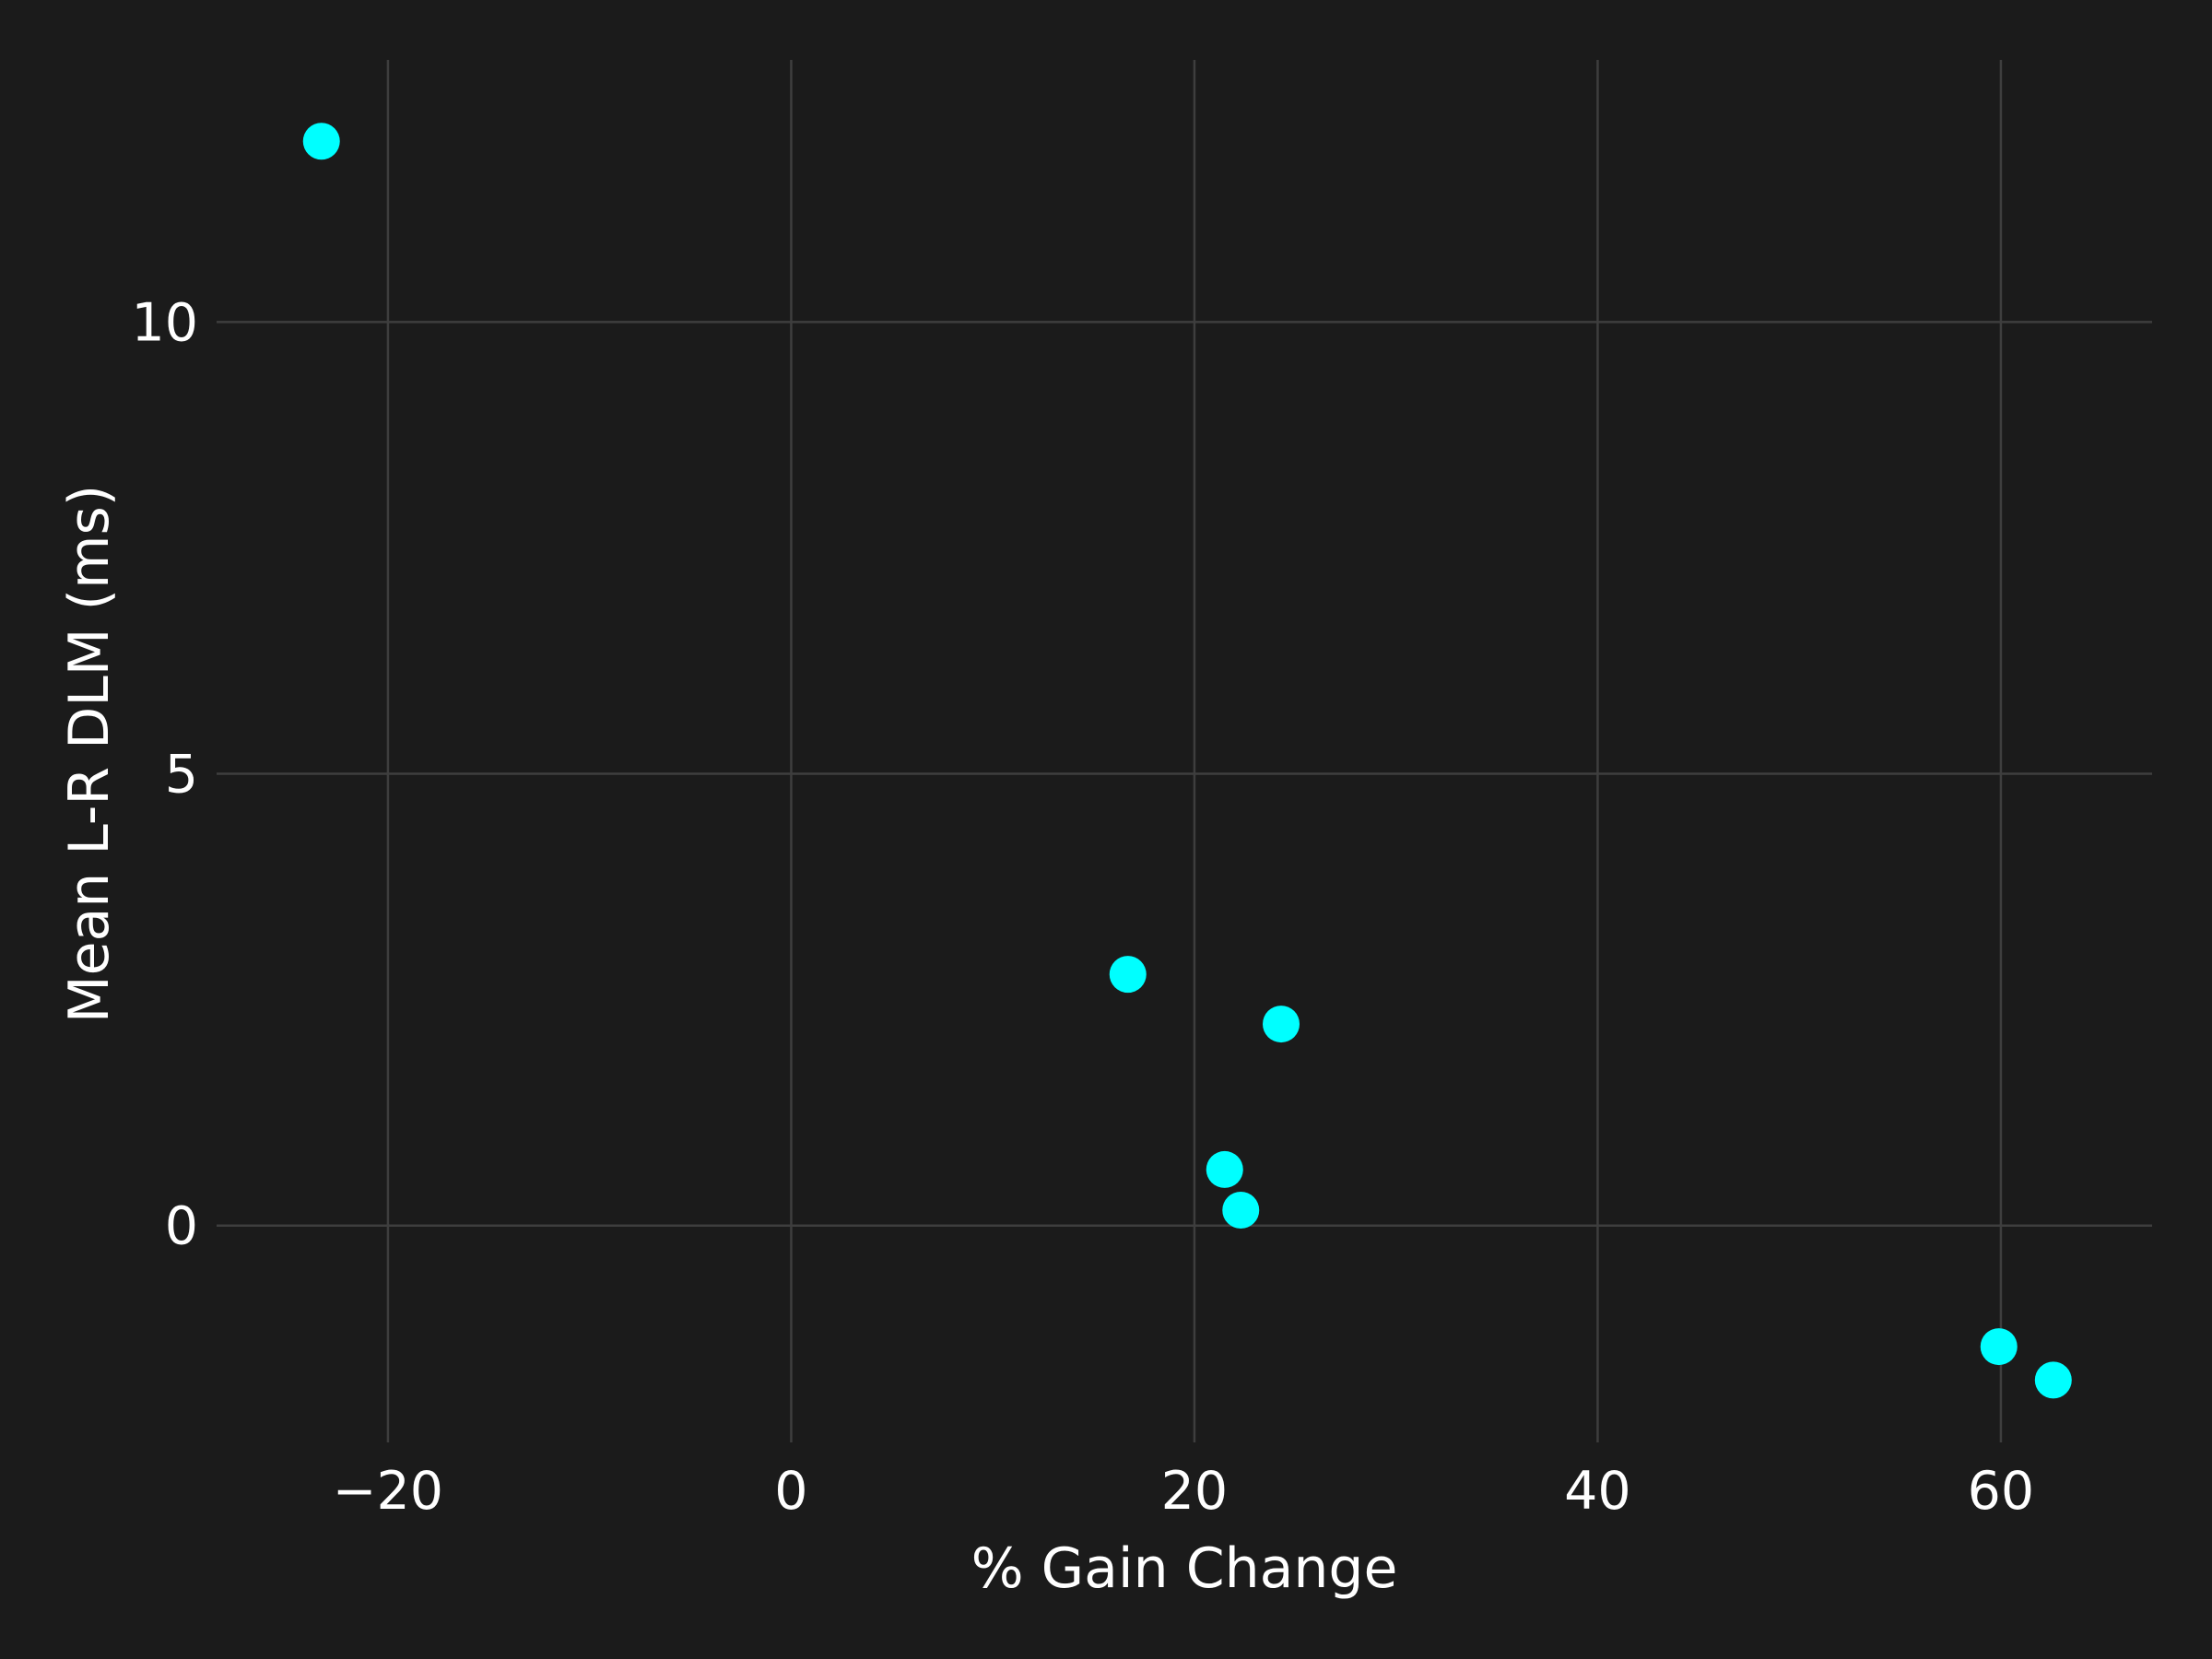 Image resolution: width=2212 pixels, height=1659 pixels. I want to click on y-tick-label: 0, so click(181, 1226).